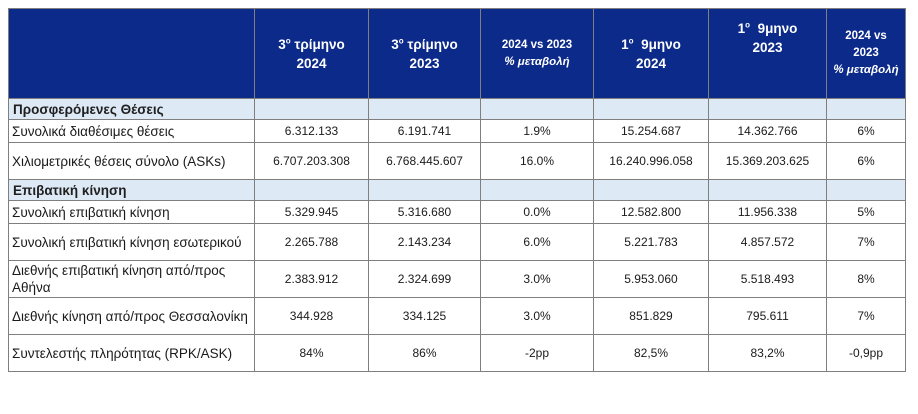  Describe the element at coordinates (311, 212) in the screenshot. I see `cell-value: 5.329.945` at that location.